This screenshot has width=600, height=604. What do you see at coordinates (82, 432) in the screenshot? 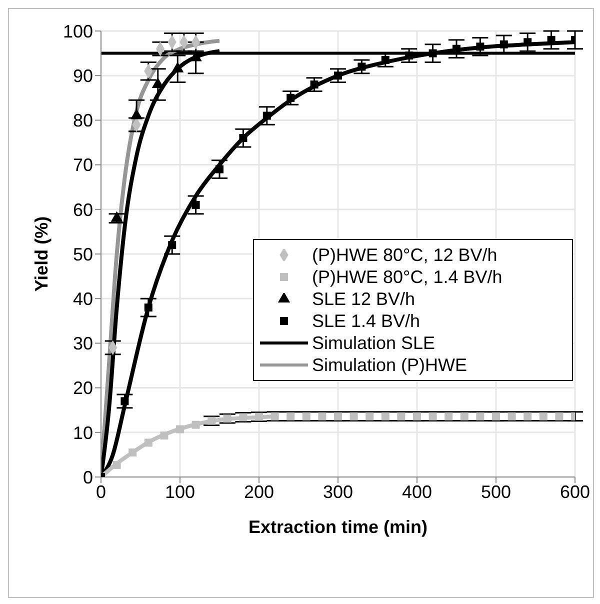
I see `y-tick-label: 10` at bounding box center [82, 432].